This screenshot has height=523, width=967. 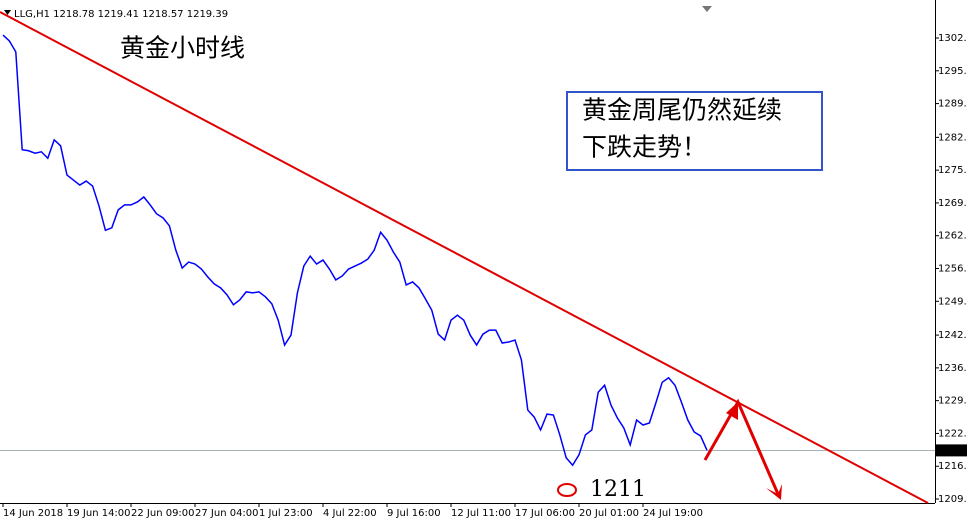 What do you see at coordinates (952, 466) in the screenshot?
I see `y-tick-label: 1216.20` at bounding box center [952, 466].